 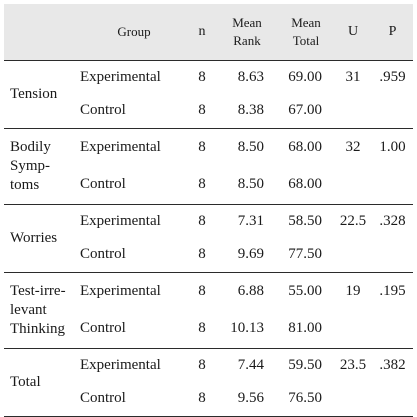 I want to click on table-row: Control 8 8.50 68.00, so click(x=208, y=185).